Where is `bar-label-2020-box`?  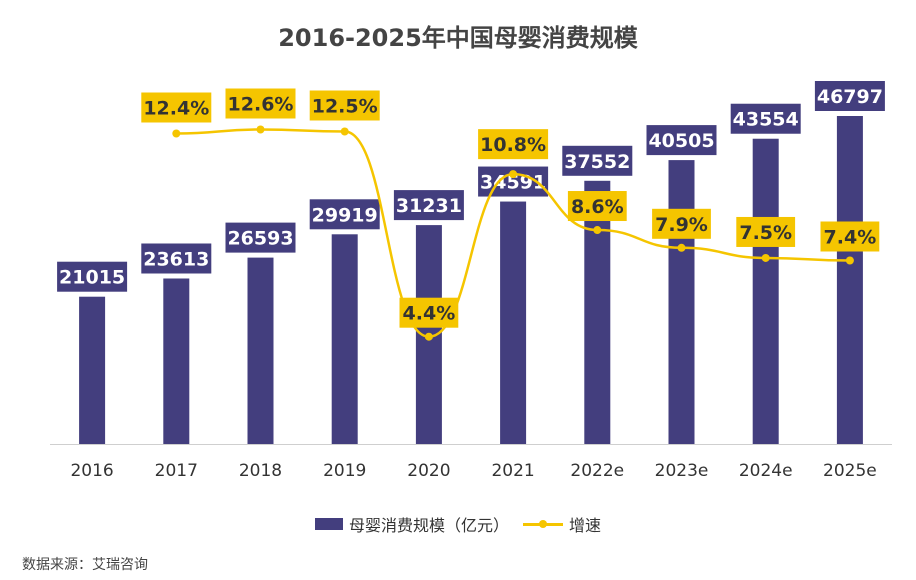
bar-label-2020-box is located at coordinates (428, 205).